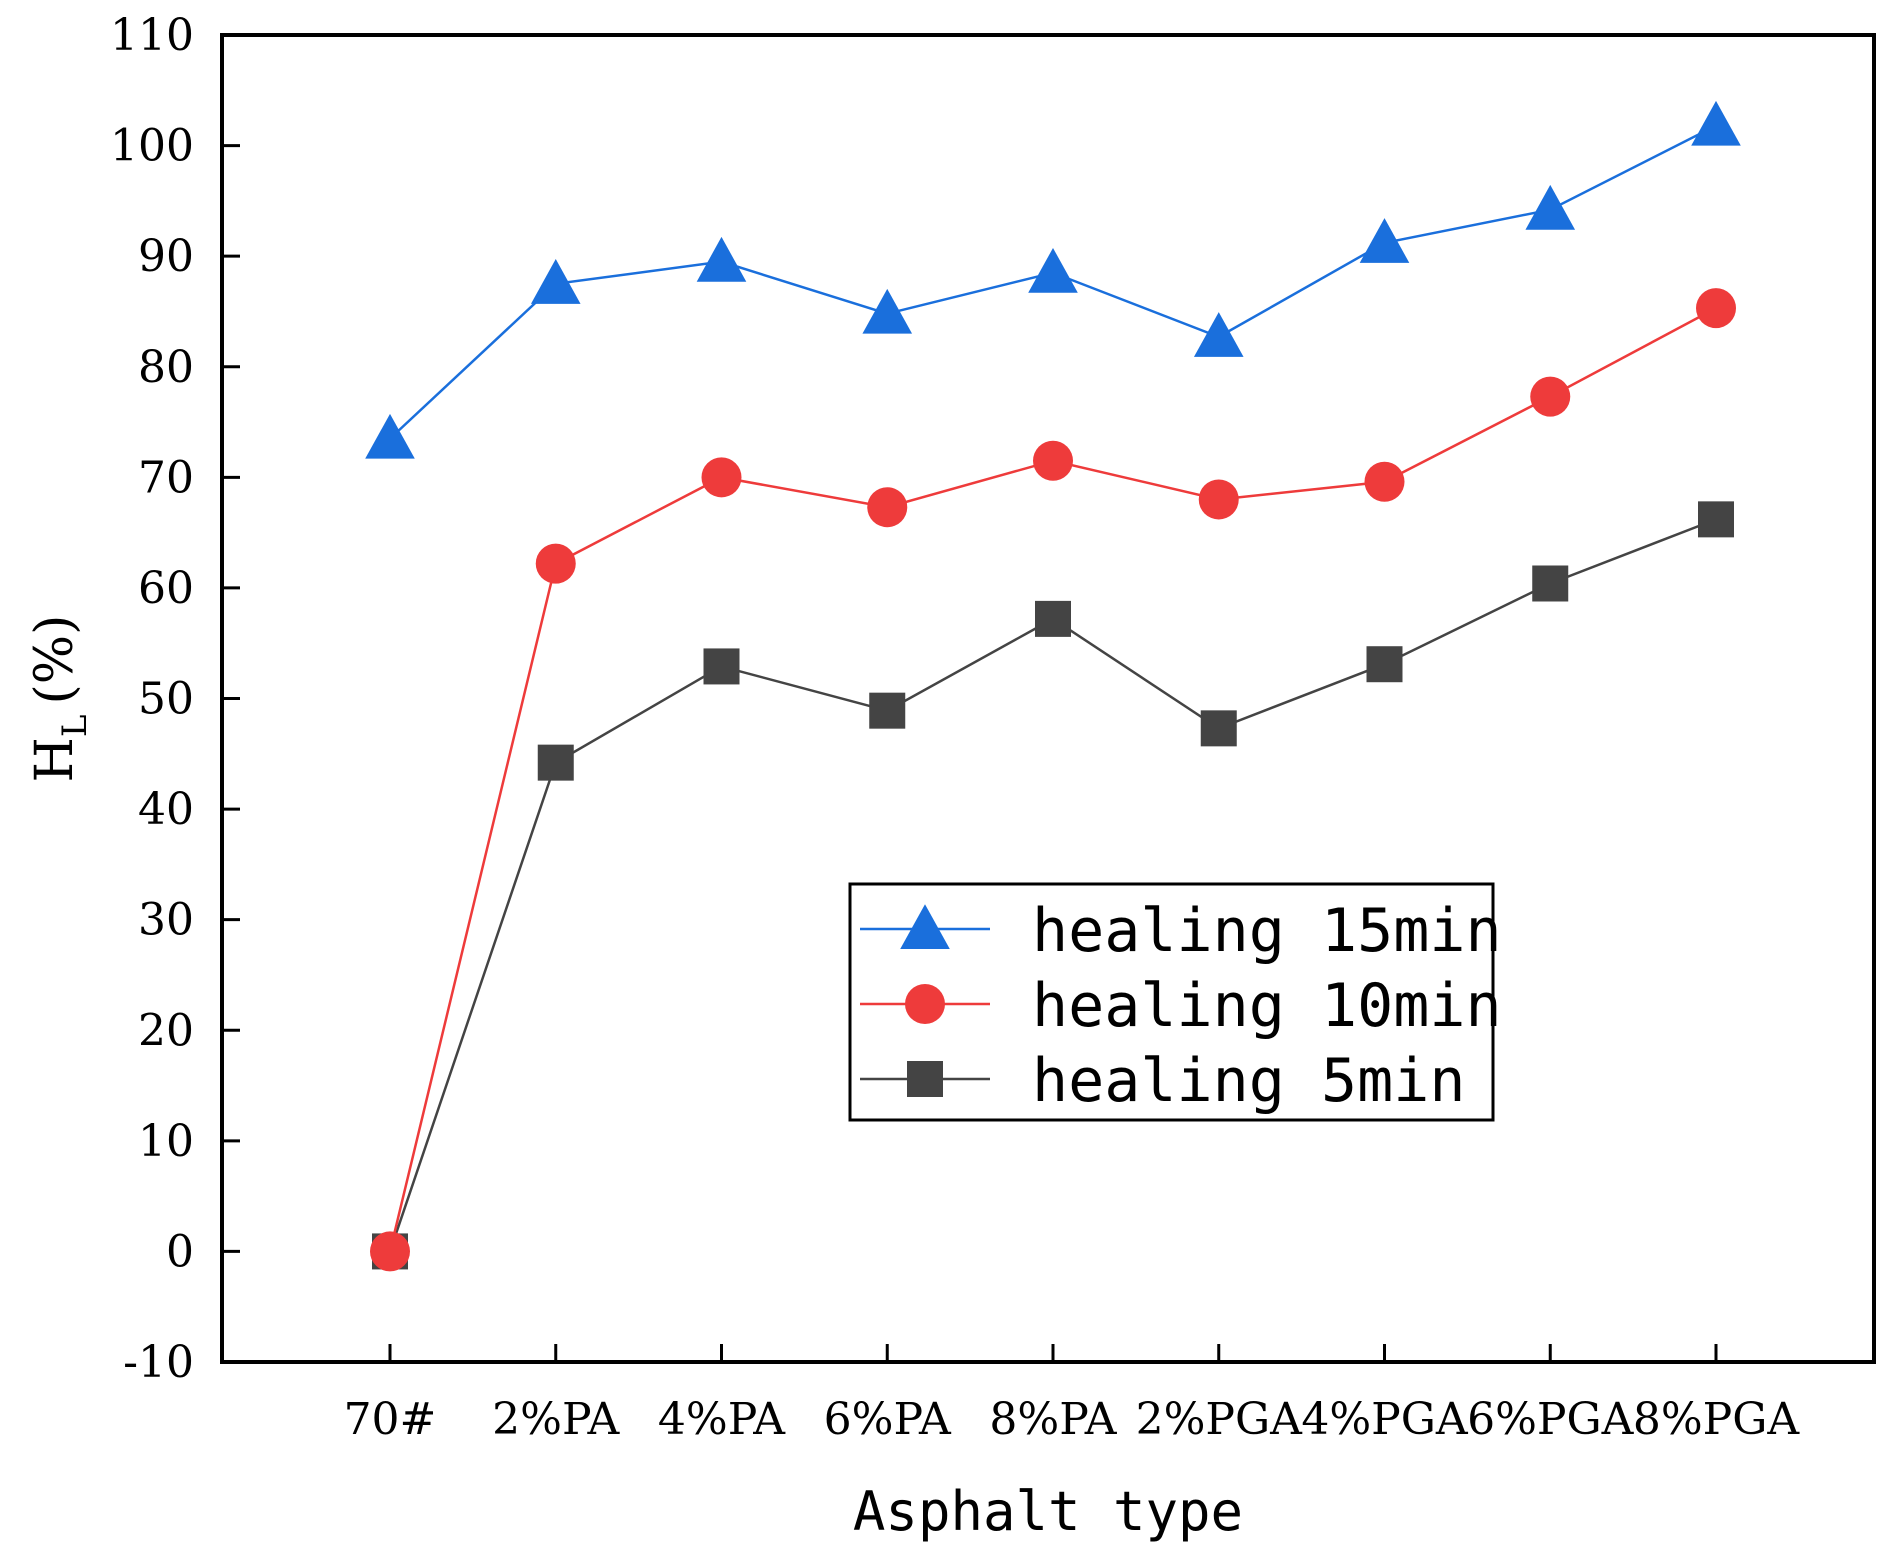 The image size is (1898, 1553). Describe the element at coordinates (1220, 1419) in the screenshot. I see `x-tick-label: 2%PGA` at that location.